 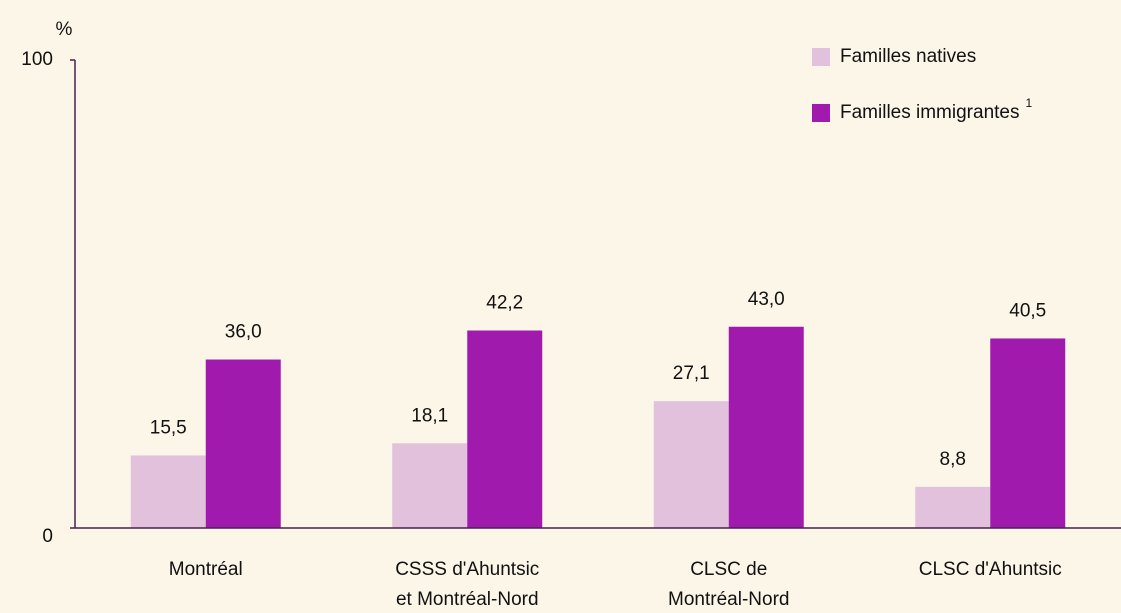 What do you see at coordinates (929, 112) in the screenshot?
I see `legend-label: Familles immigrantes` at bounding box center [929, 112].